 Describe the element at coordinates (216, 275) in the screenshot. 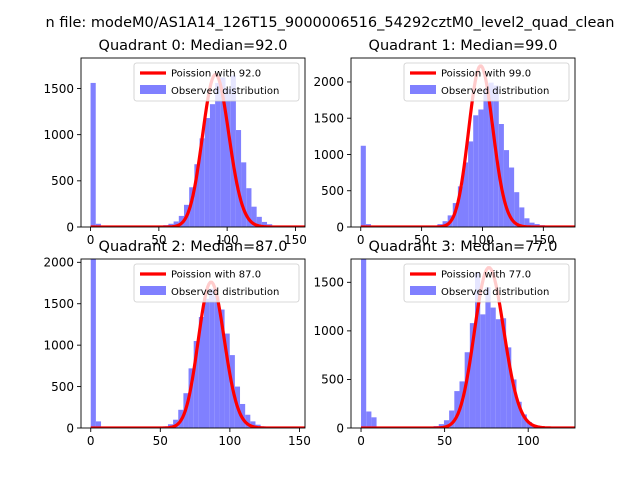

I see `legend-label-poisson: Poission with 87.0` at that location.